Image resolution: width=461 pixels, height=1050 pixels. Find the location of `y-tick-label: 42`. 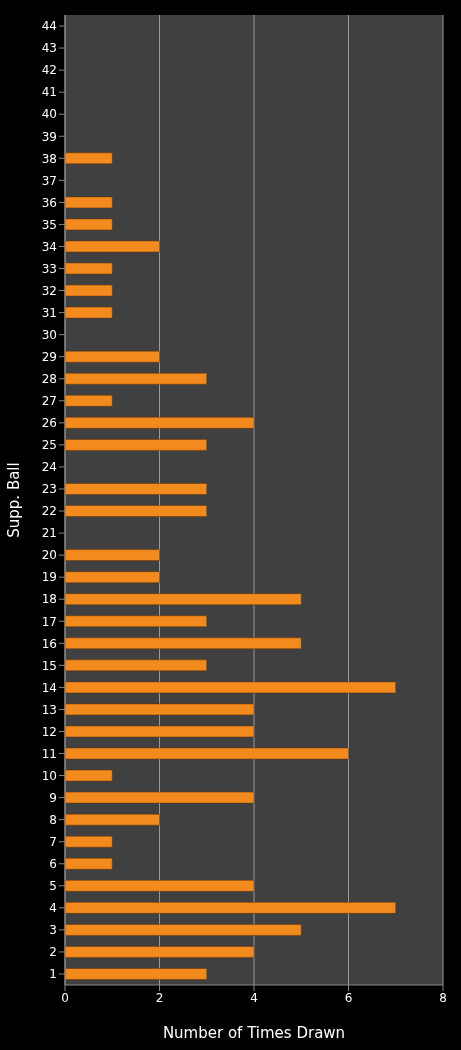

y-tick-label: 42 is located at coordinates (49, 70).